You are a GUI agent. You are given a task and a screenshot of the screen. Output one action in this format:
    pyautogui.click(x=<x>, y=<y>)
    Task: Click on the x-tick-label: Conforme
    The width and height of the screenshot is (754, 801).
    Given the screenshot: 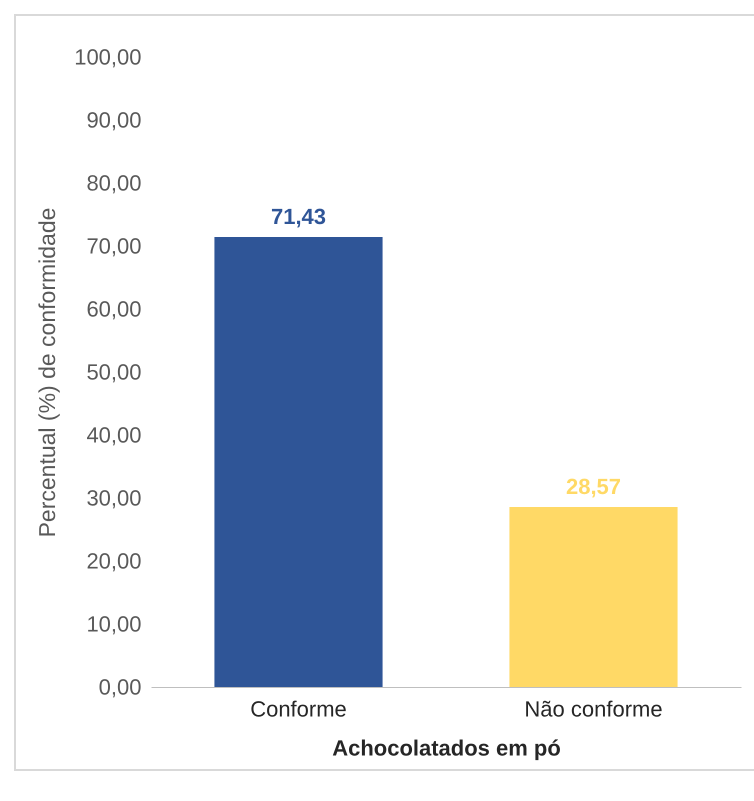 What is the action you would take?
    pyautogui.click(x=298, y=709)
    